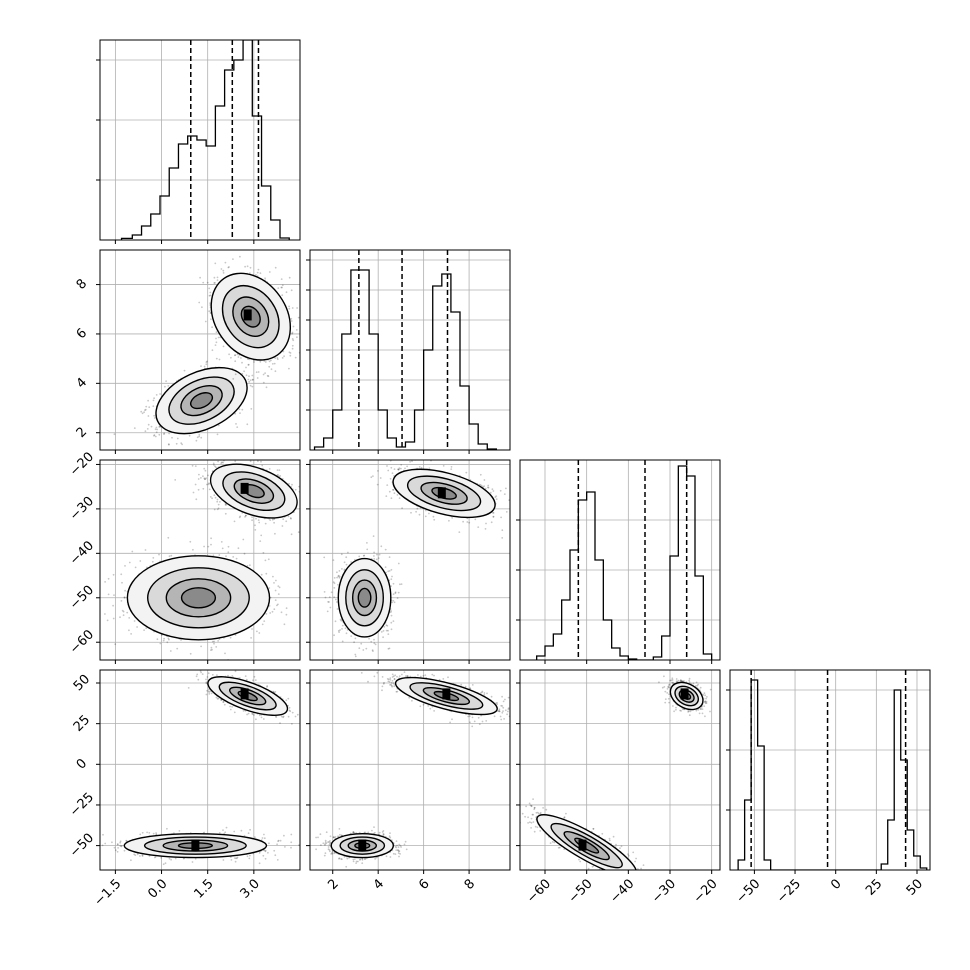 The height and width of the screenshot is (970, 970). Describe the element at coordinates (82, 334) in the screenshot. I see `y-tick-label: 6` at that location.